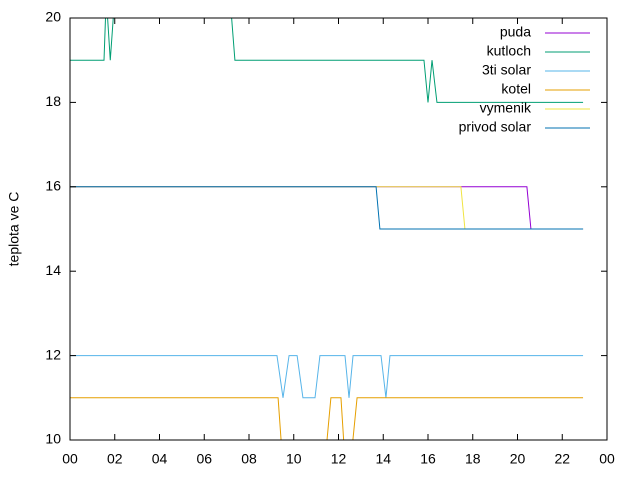 The height and width of the screenshot is (480, 640). What do you see at coordinates (518, 459) in the screenshot?
I see `x-tick-label: 20` at bounding box center [518, 459].